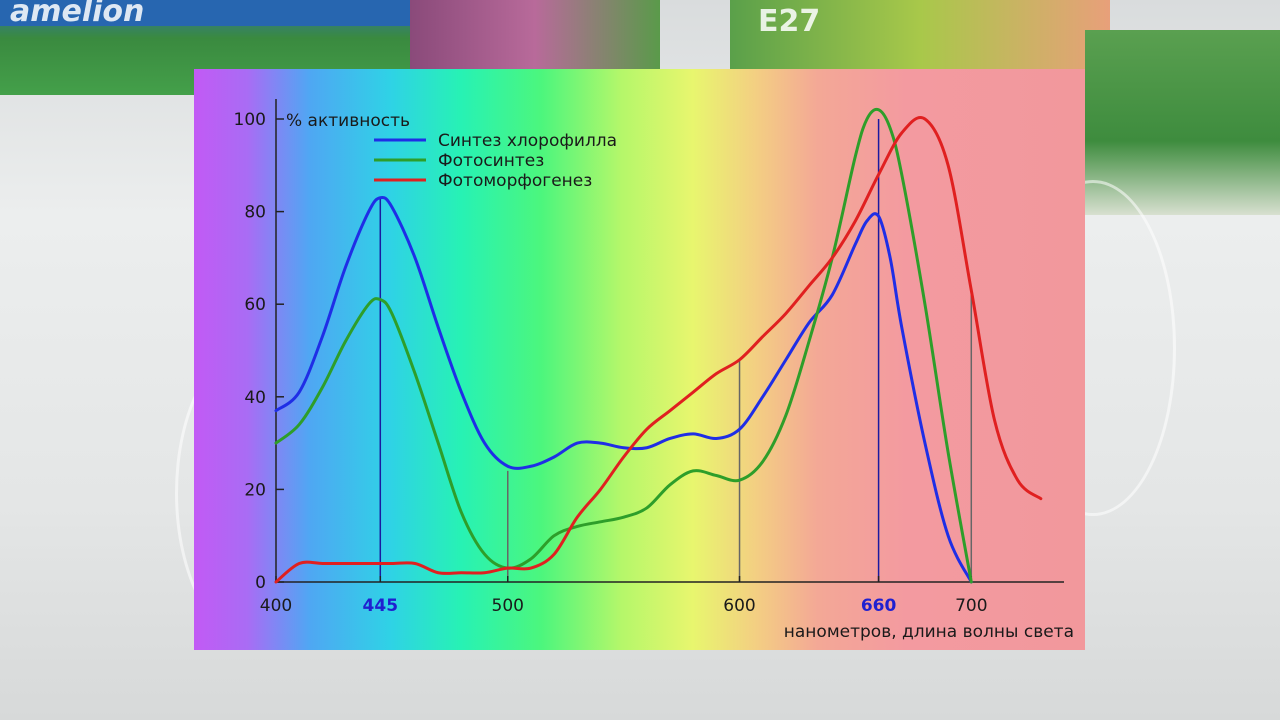 The width and height of the screenshot is (1280, 720). I want to click on y-tick-label: 60, so click(255, 305).